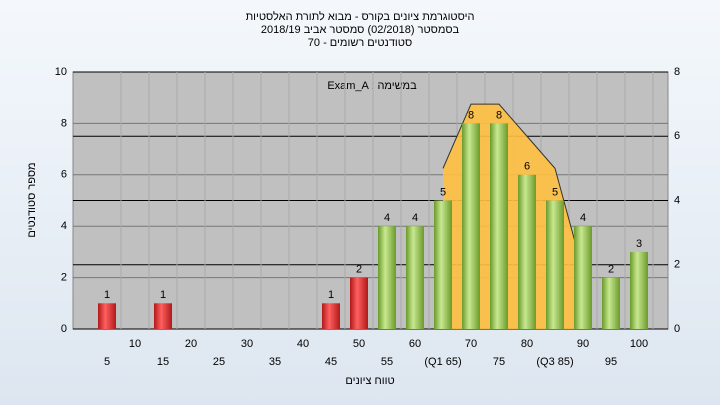 The image size is (720, 405). I want to click on x-tick-label: 45, so click(331, 362).